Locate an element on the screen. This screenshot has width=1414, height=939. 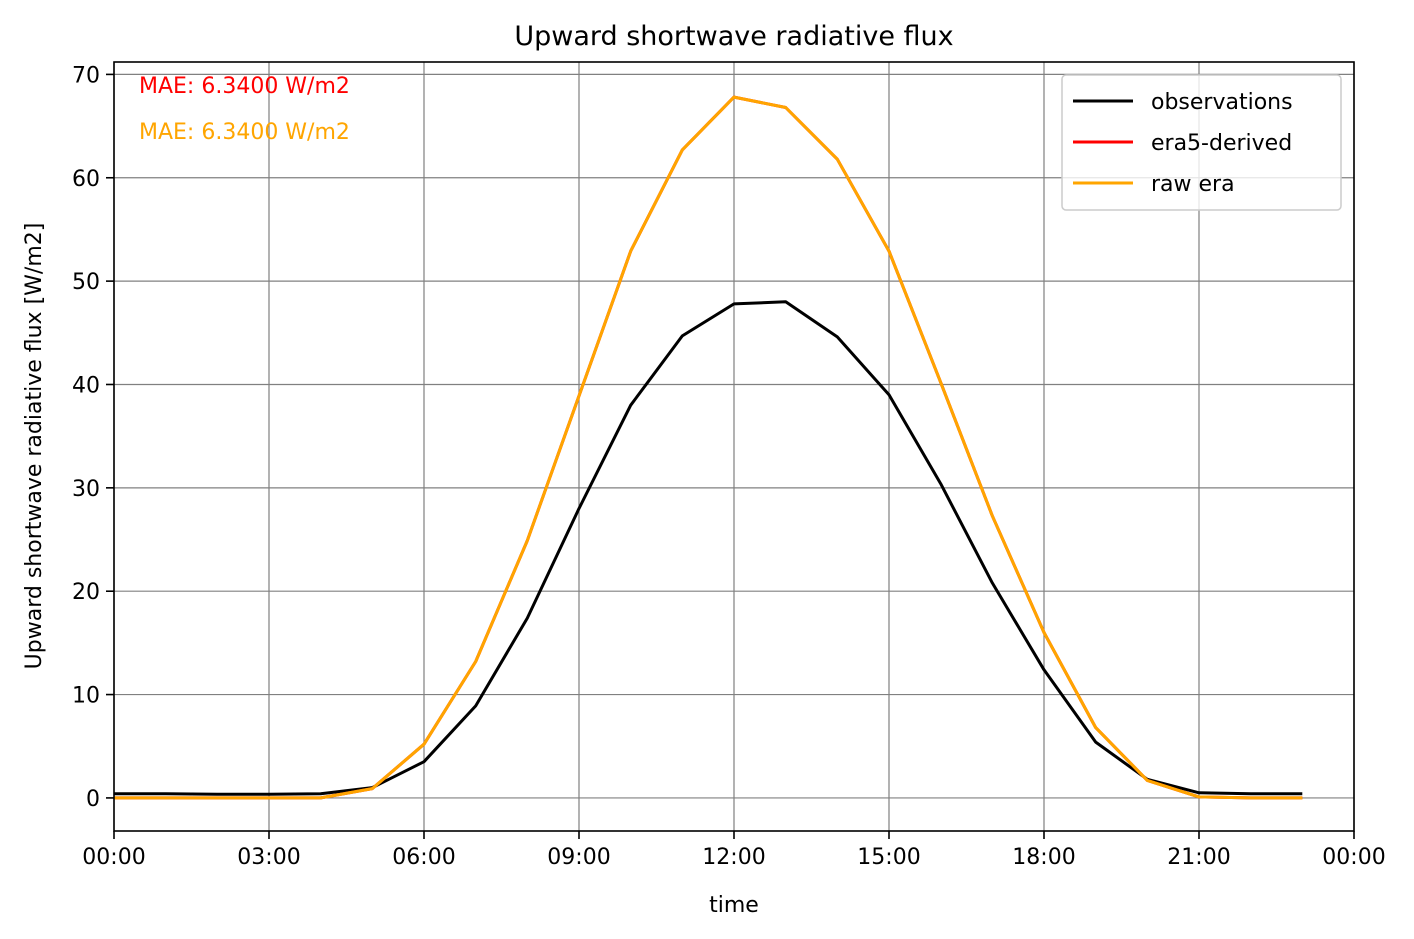
y-tick-label: 50 is located at coordinates (86, 282).